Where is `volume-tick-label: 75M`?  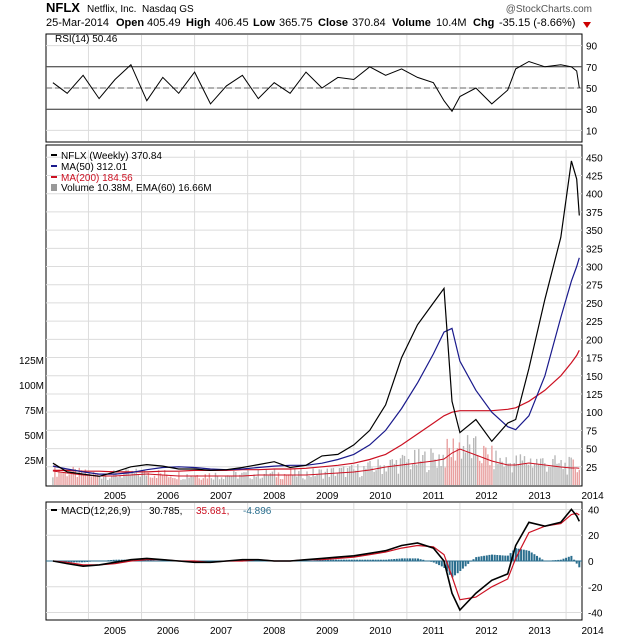
volume-tick-label: 75M is located at coordinates (34, 411).